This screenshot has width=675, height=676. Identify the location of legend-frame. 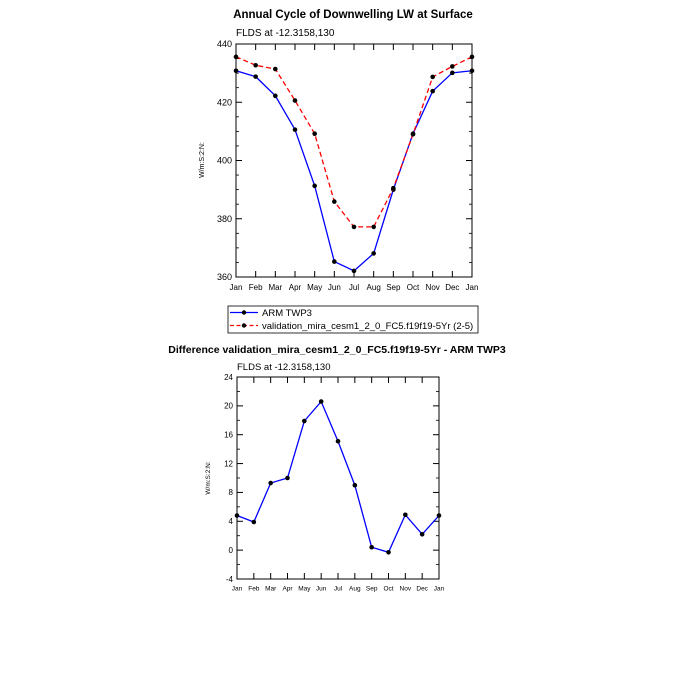
(353, 319).